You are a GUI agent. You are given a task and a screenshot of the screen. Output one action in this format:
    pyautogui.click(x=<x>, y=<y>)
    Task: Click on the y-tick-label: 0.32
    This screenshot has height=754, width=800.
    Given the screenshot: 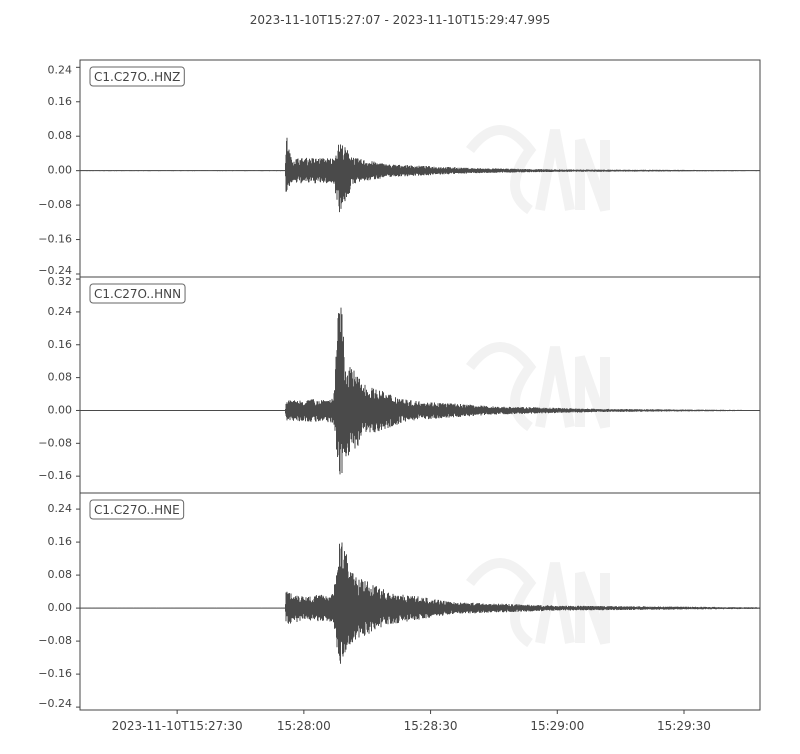 What is the action you would take?
    pyautogui.click(x=60, y=281)
    